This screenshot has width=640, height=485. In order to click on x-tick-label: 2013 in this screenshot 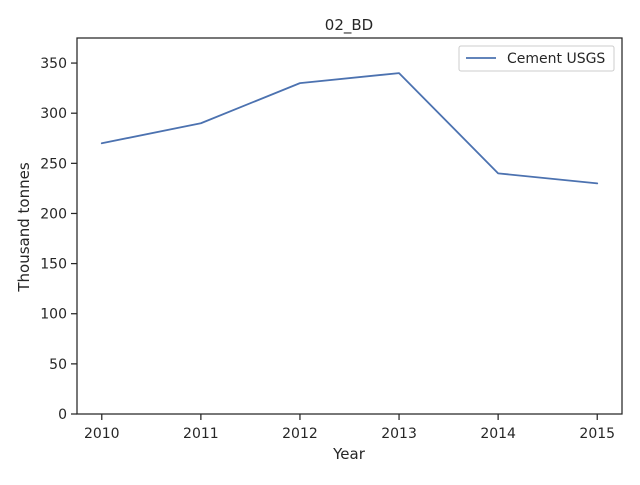, I will do `click(399, 434)`.